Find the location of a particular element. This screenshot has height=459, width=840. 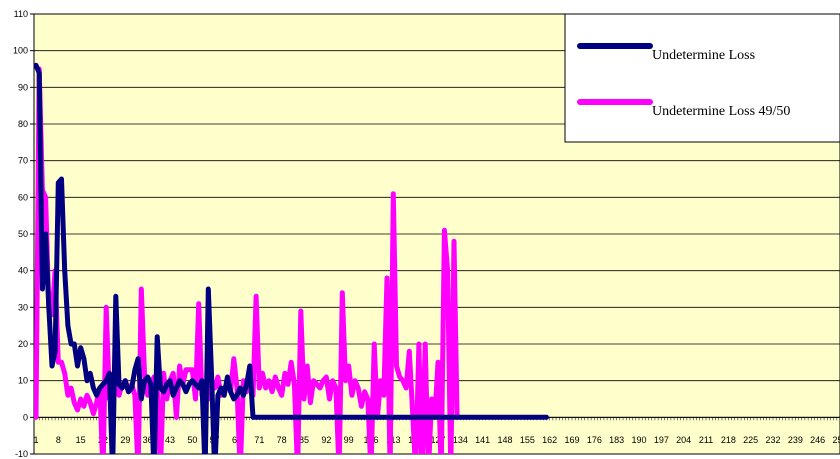

legend: Undetermine Loss Undetermine Loss 49/50 is located at coordinates (702, 78).